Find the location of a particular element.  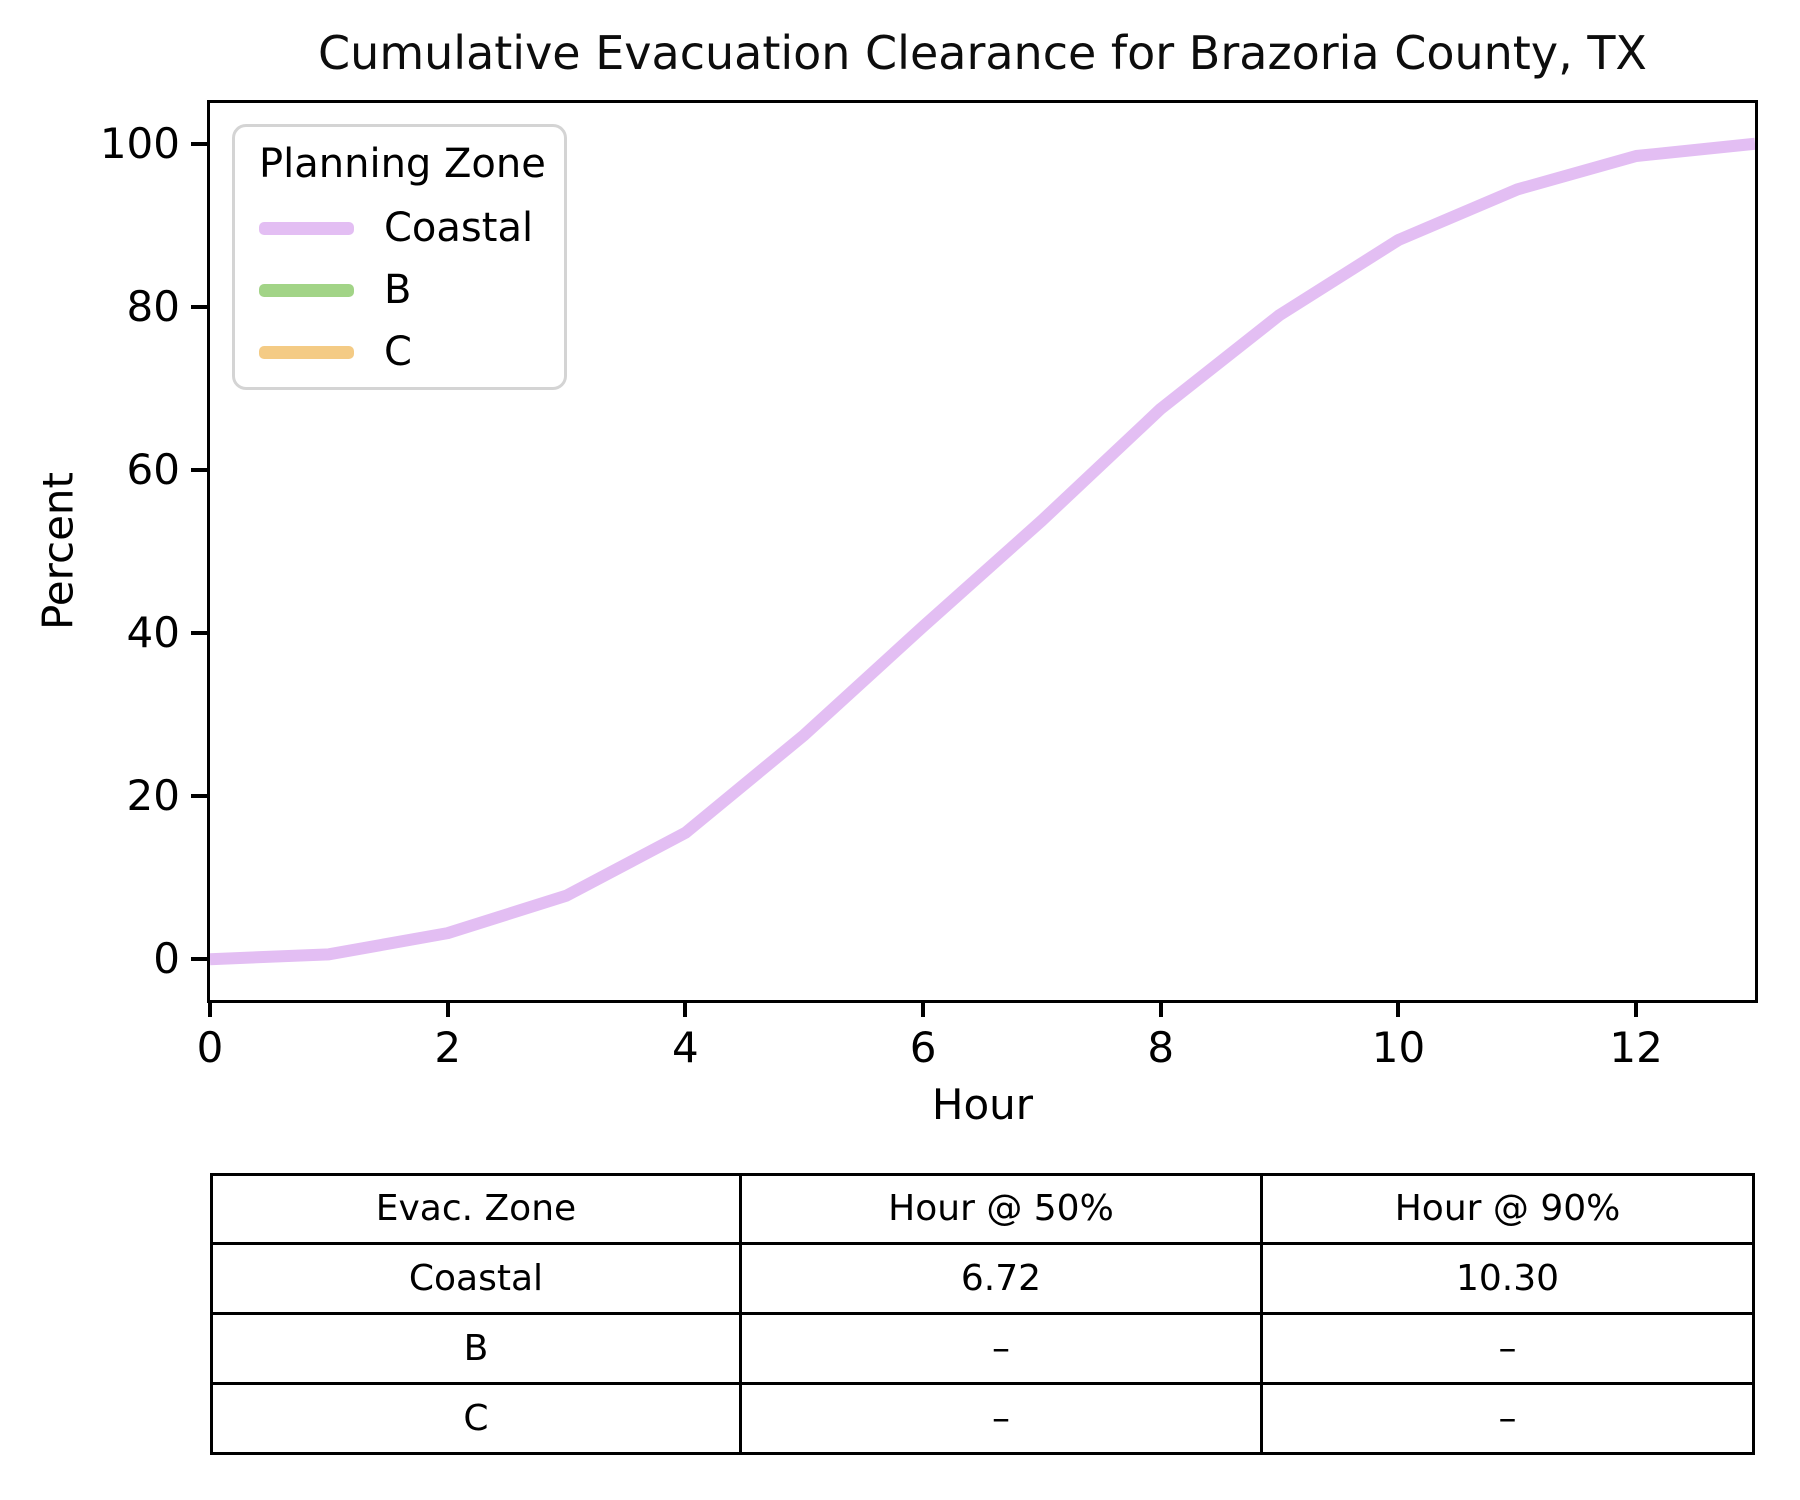

legend-label: Coastal is located at coordinates (459, 228).